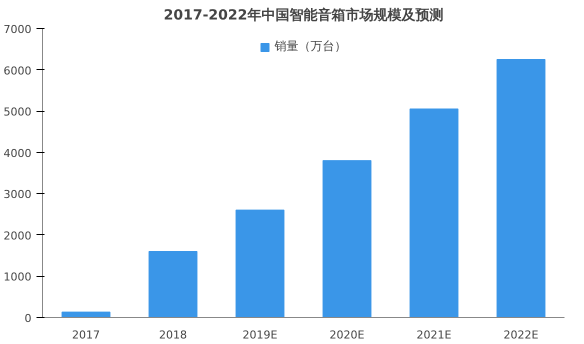 The width and height of the screenshot is (584, 344). Describe the element at coordinates (18, 153) in the screenshot. I see `y-tick-label: 4000` at that location.